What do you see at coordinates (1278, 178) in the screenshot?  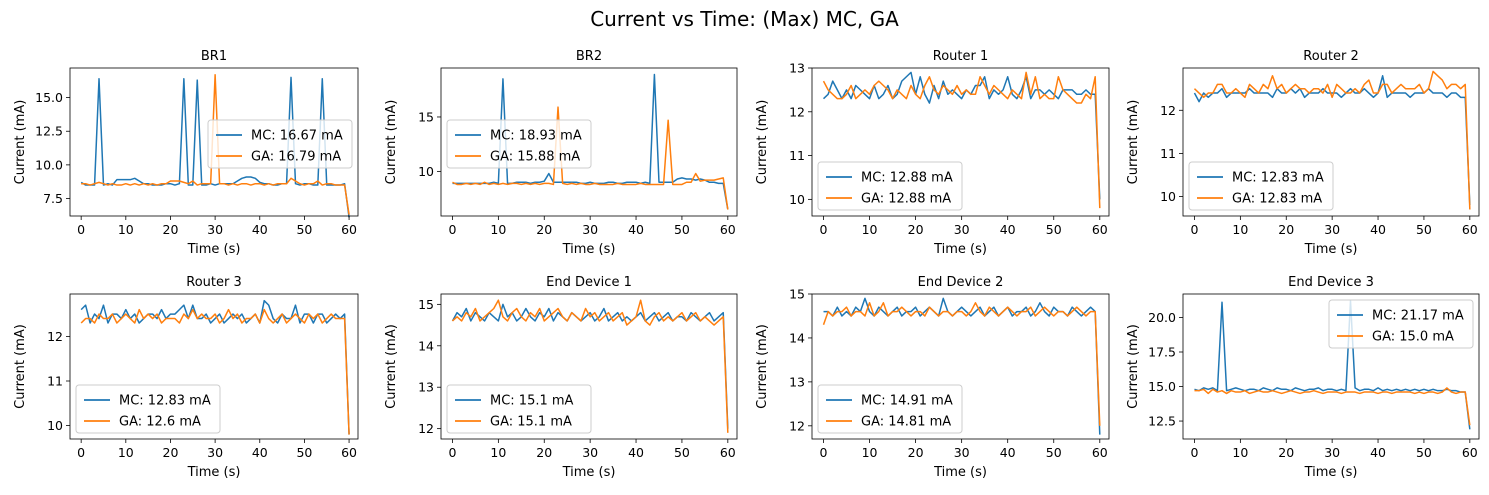 I see `legend-label: MC: 12.83 mA` at bounding box center [1278, 178].